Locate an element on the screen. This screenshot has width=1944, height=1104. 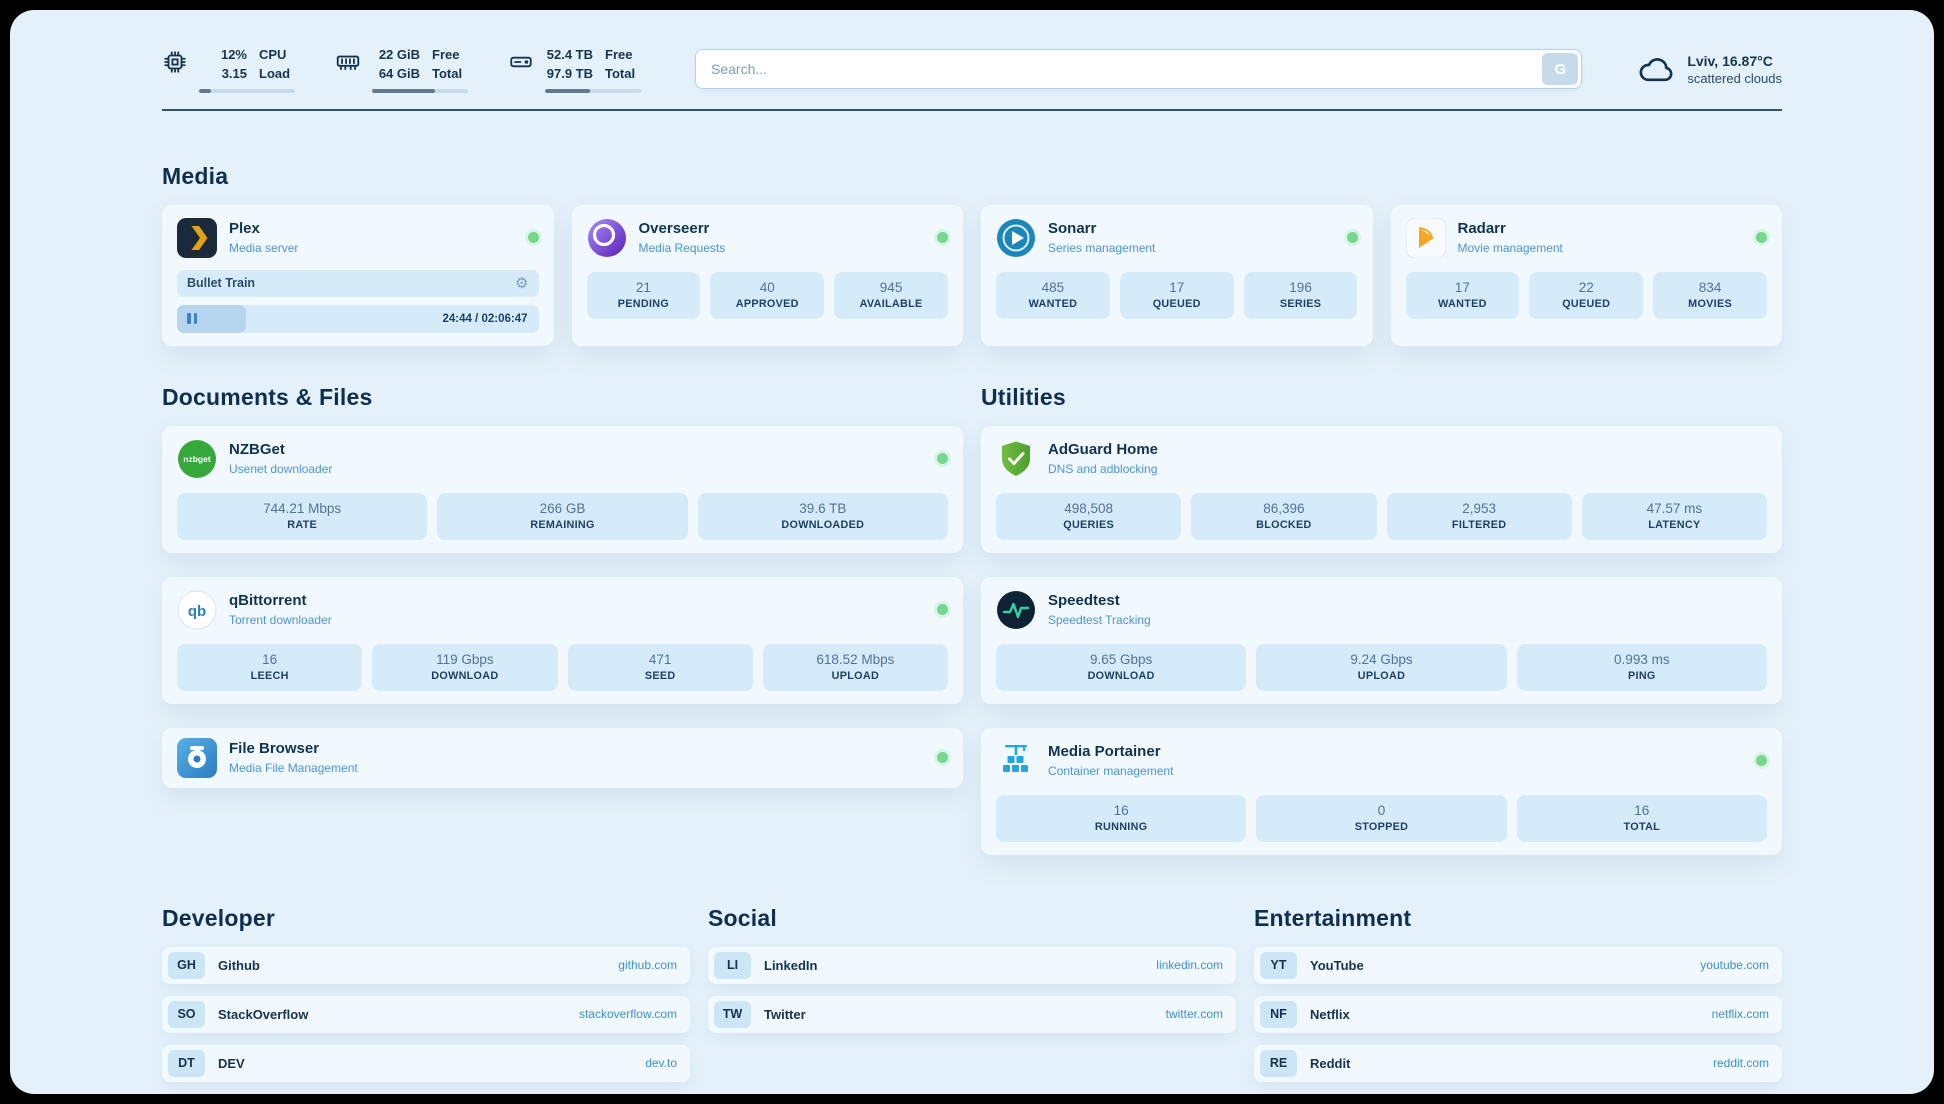
stat-queries: 498,508 QUERIES is located at coordinates (1089, 516).